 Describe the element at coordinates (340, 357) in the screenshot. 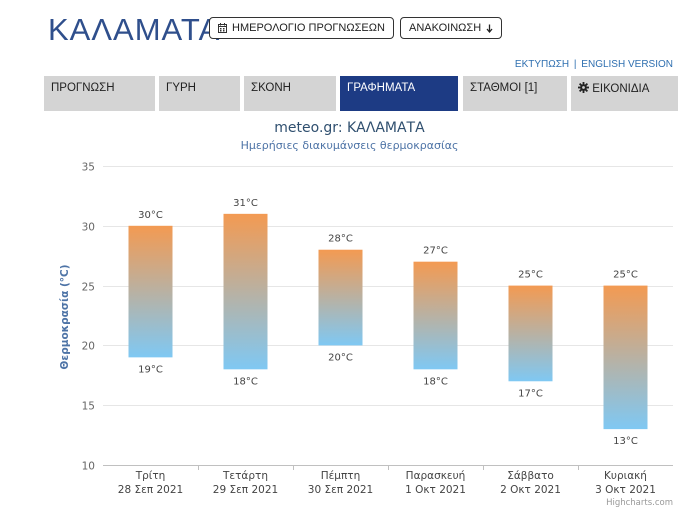

I see `low-temp-label: 20°C` at that location.